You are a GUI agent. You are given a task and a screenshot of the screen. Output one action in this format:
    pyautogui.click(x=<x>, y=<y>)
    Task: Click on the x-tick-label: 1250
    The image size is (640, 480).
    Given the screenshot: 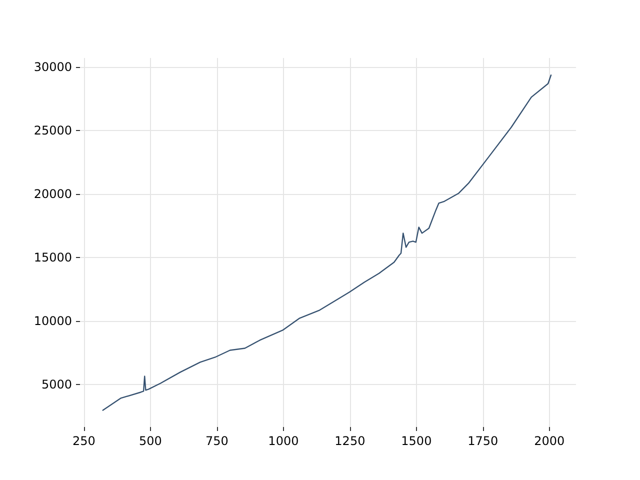 What is the action you would take?
    pyautogui.click(x=350, y=441)
    